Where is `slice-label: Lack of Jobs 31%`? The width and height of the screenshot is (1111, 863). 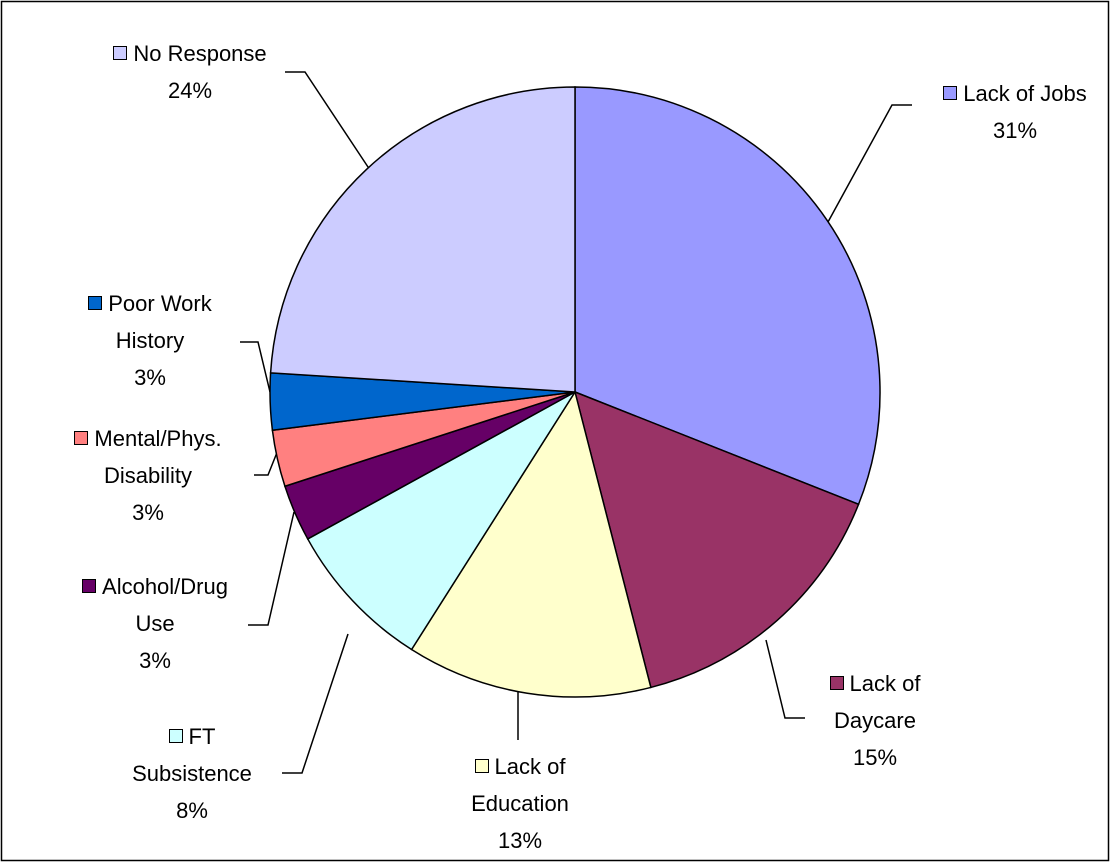
slice-label: Lack of Jobs 31% is located at coordinates (1008, 112).